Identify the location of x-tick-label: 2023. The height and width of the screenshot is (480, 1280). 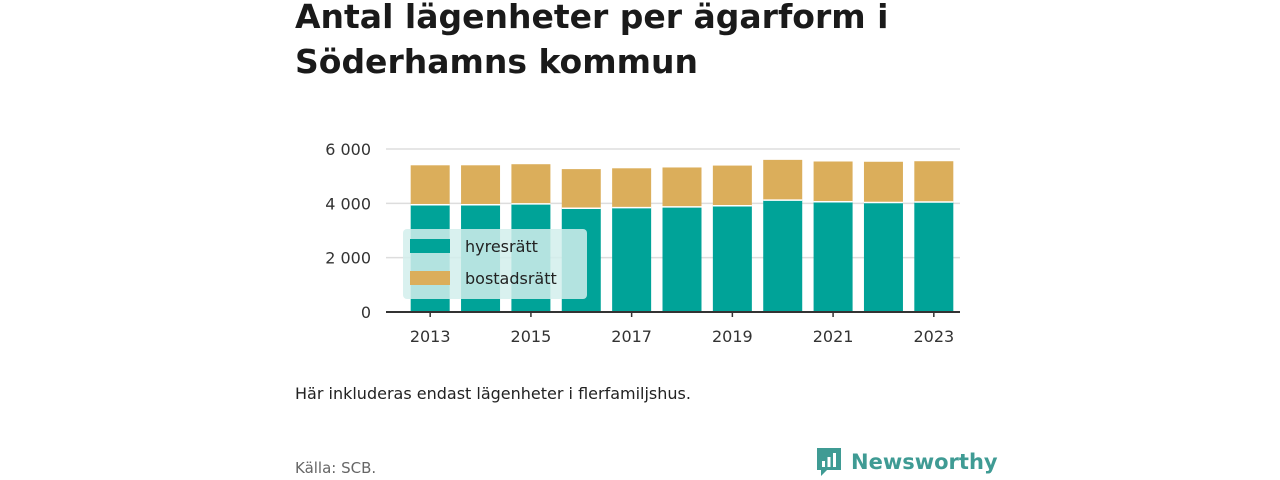
(933, 336).